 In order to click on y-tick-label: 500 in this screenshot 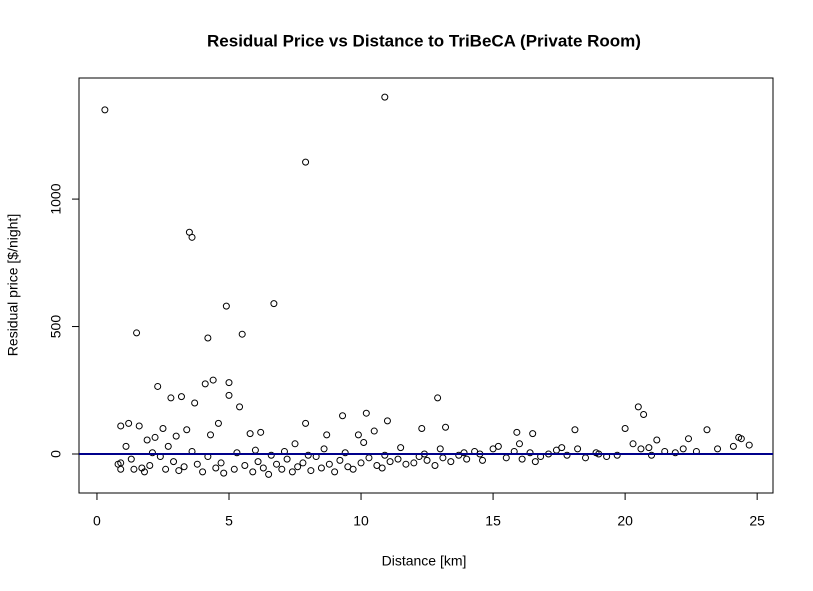, I will do `click(56, 327)`.